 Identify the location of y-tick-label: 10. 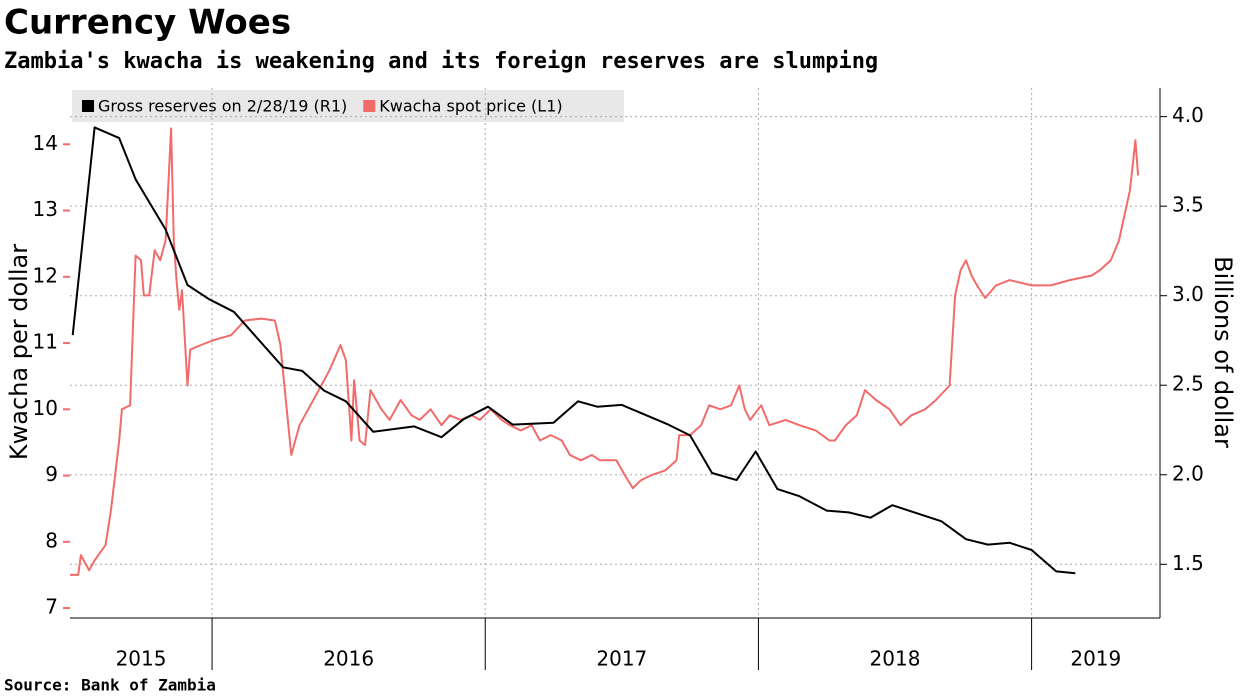
(45, 408).